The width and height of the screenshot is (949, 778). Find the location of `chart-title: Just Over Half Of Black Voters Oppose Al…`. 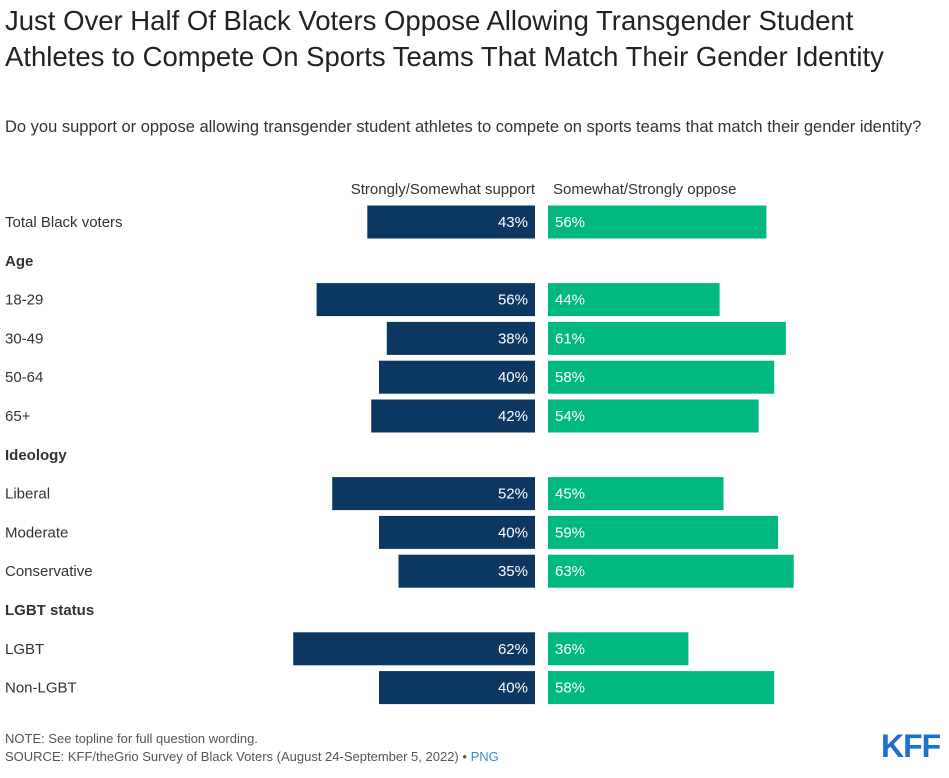

chart-title: Just Over Half Of Black Voters Oppose Al… is located at coordinates (444, 38).